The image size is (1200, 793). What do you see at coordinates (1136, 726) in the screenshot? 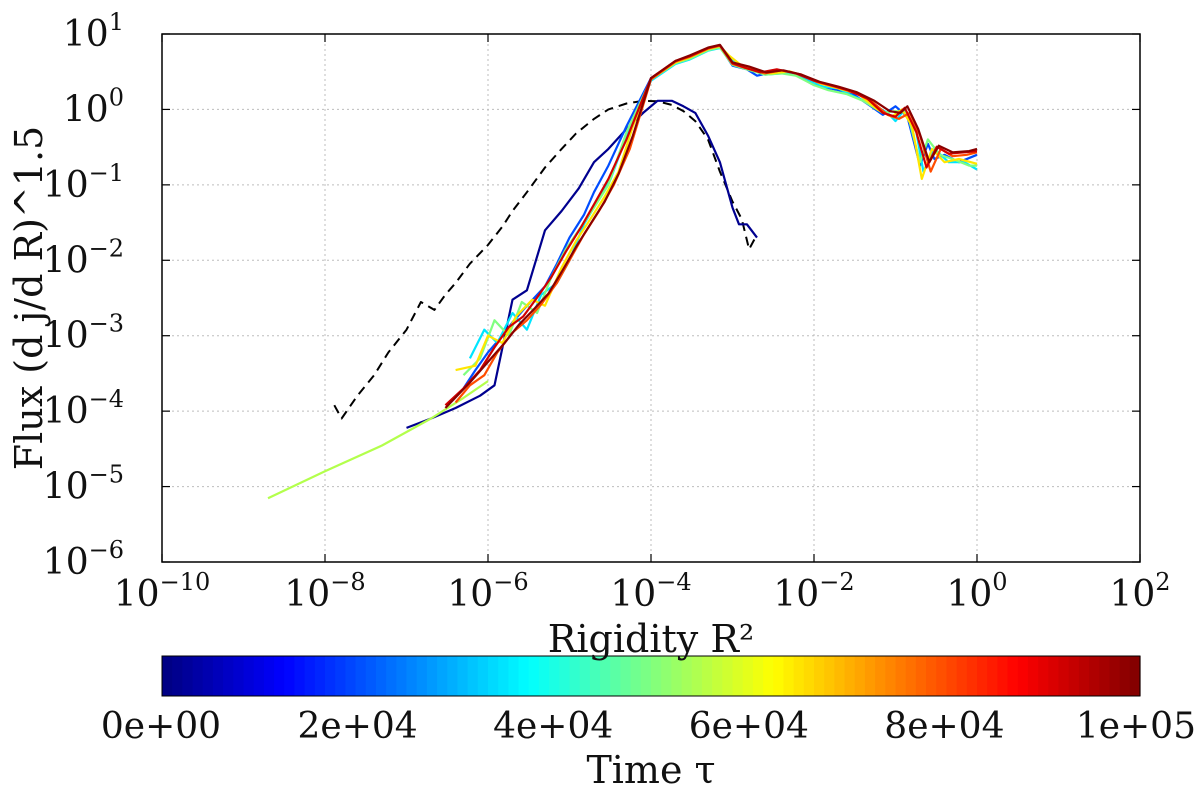
I see `colorbar-tick-label: 1e+05` at bounding box center [1136, 726].